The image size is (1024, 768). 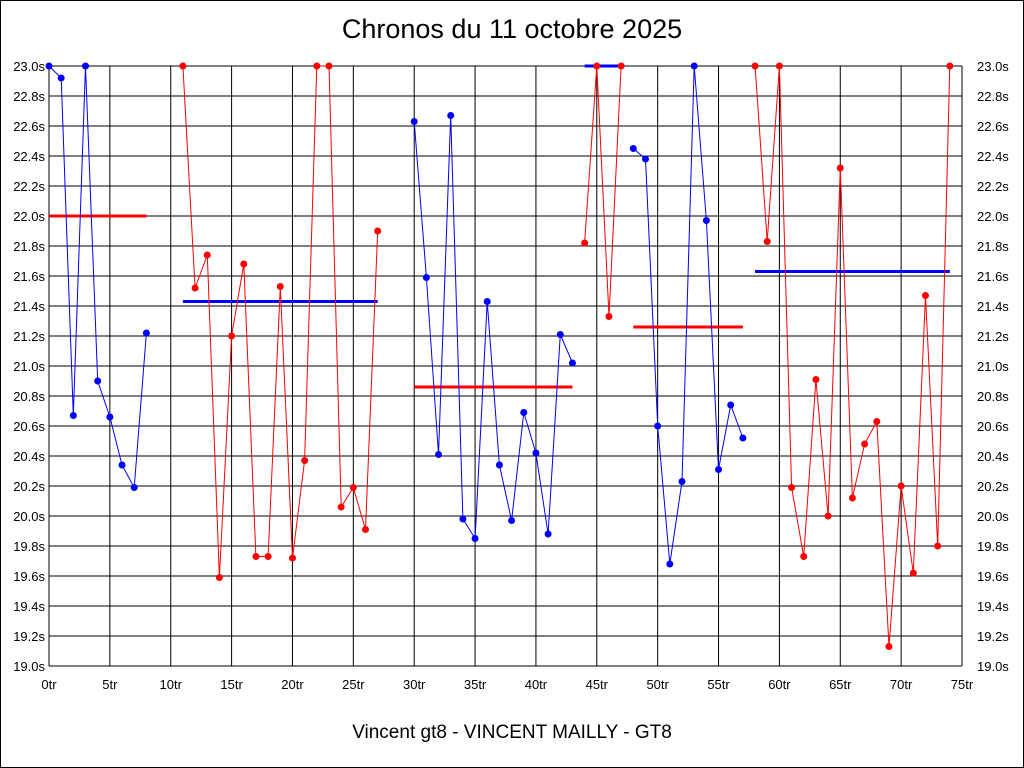 What do you see at coordinates (718, 684) in the screenshot?
I see `x-tick-label: 55tr` at bounding box center [718, 684].